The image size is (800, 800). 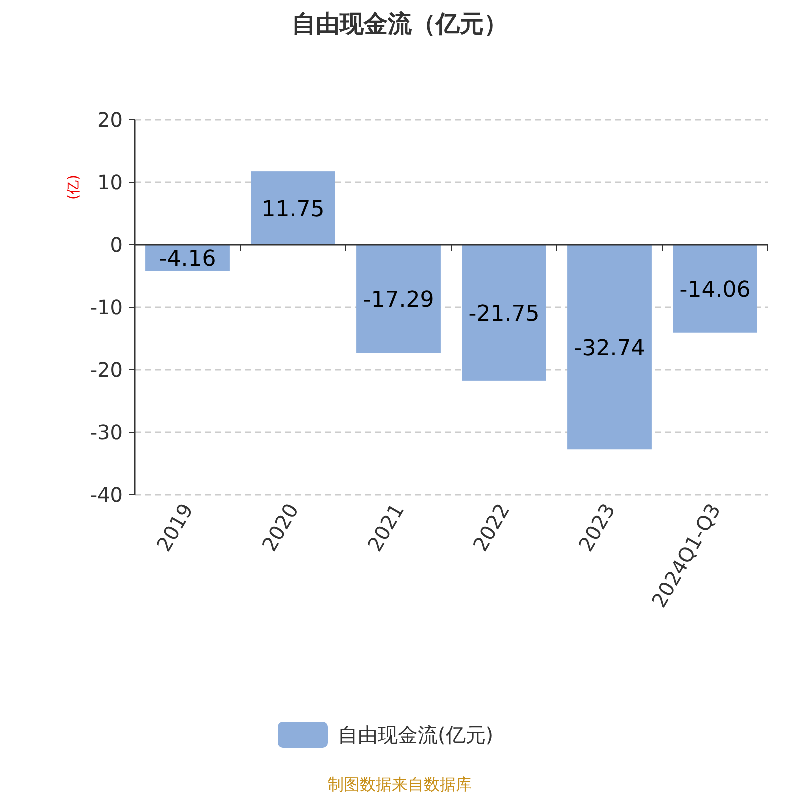 I want to click on data-label: -14.06, so click(x=715, y=290).